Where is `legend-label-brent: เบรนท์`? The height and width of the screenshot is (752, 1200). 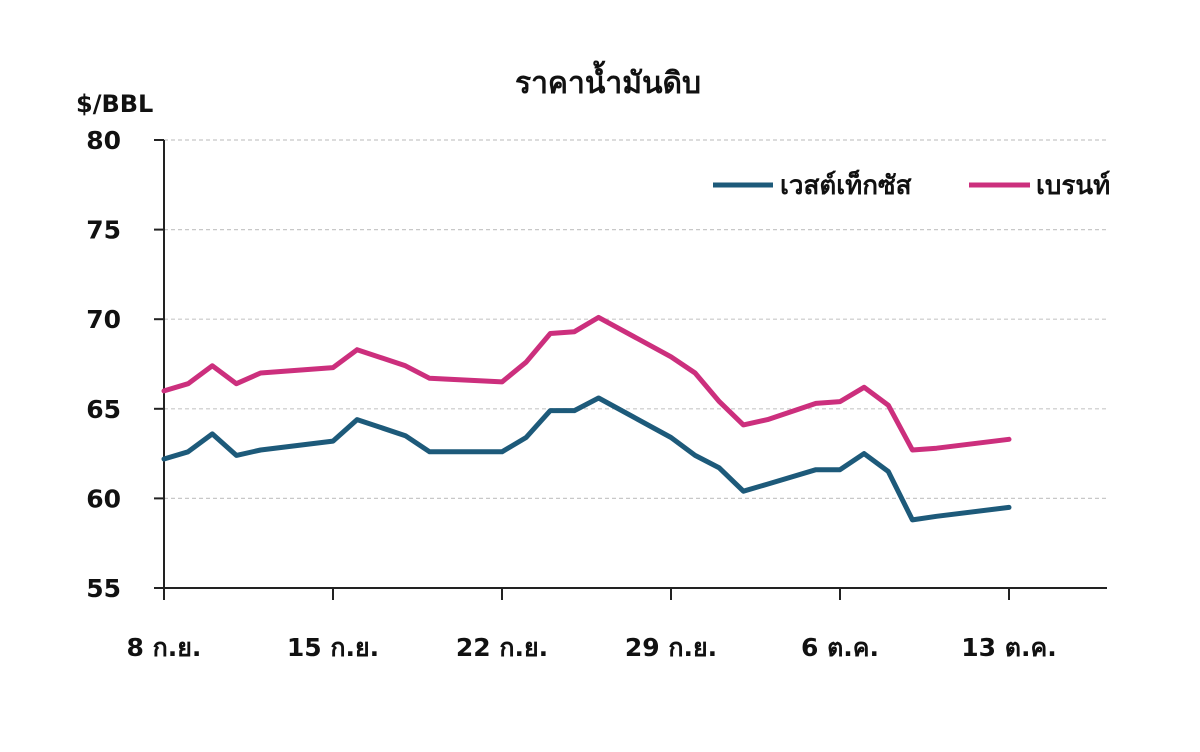
legend-label-brent: เบรนท์ is located at coordinates (1073, 185).